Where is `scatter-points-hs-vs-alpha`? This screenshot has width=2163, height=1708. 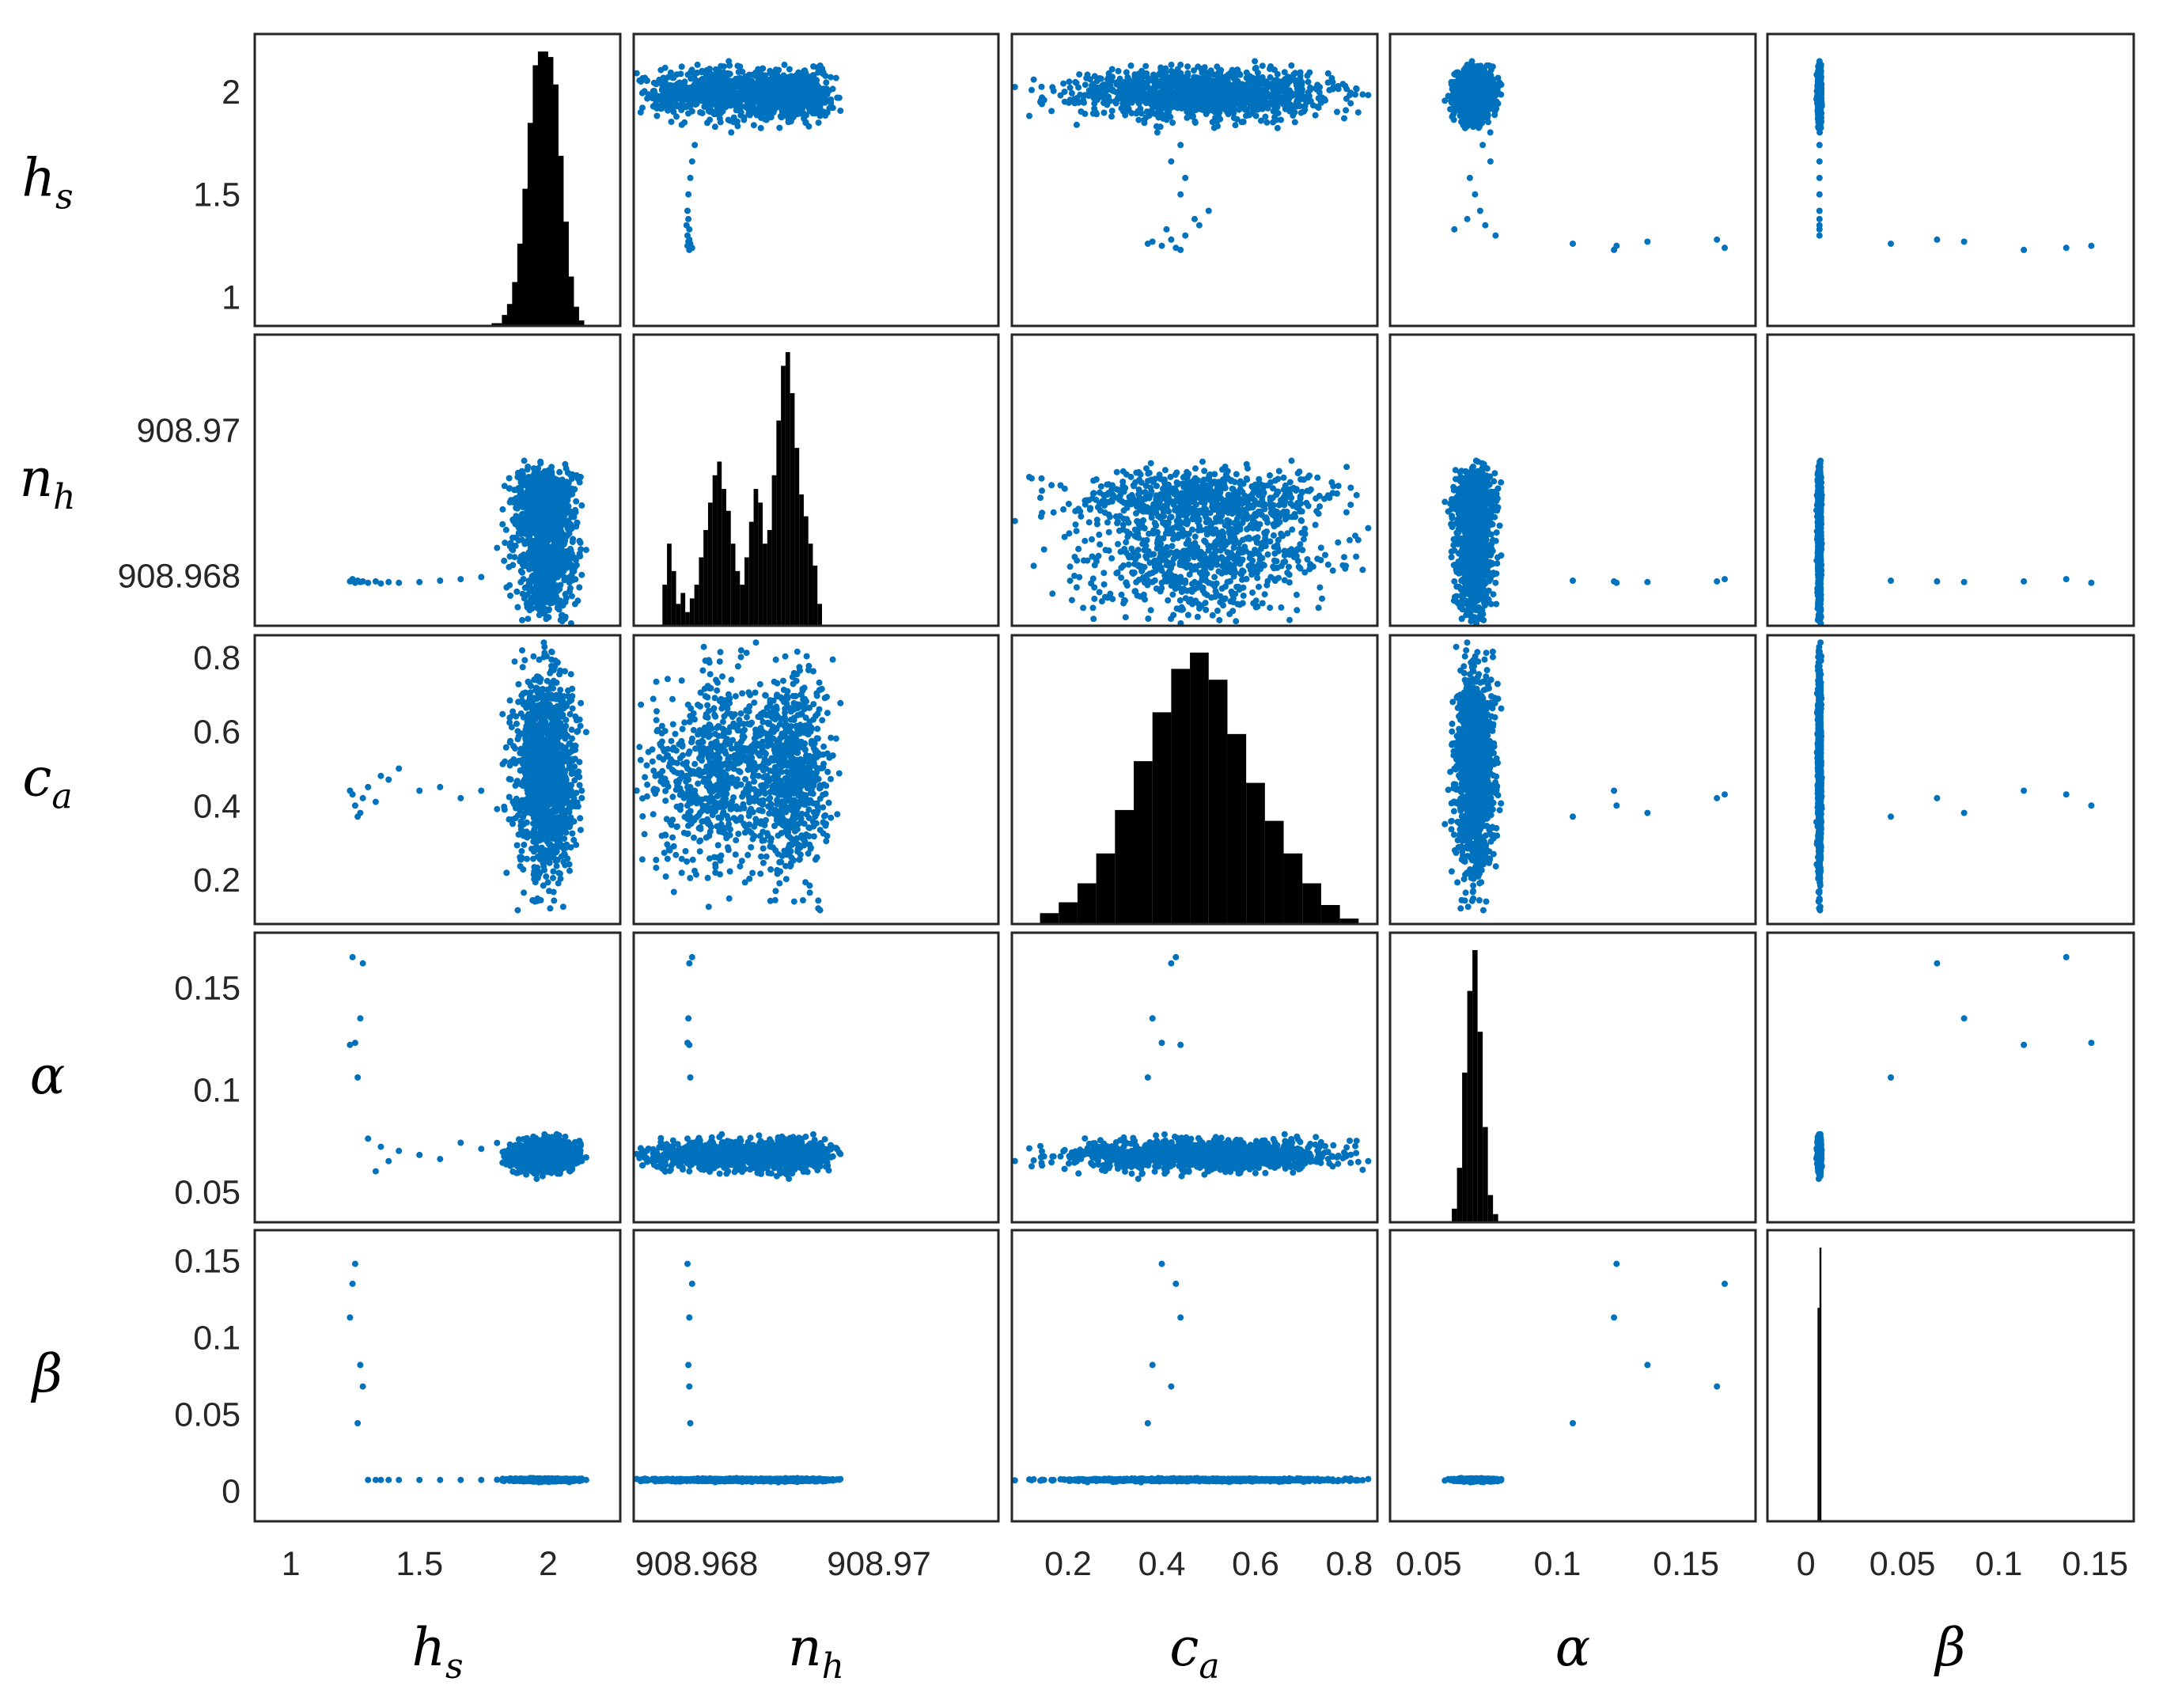
scatter-points-hs-vs-alpha is located at coordinates (1584, 155).